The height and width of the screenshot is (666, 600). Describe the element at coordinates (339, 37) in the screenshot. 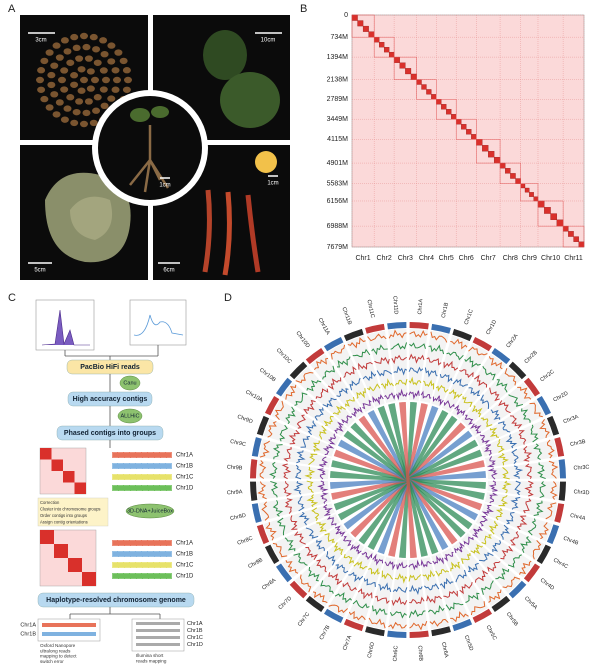

I see `y-tick-label: 734M` at that location.